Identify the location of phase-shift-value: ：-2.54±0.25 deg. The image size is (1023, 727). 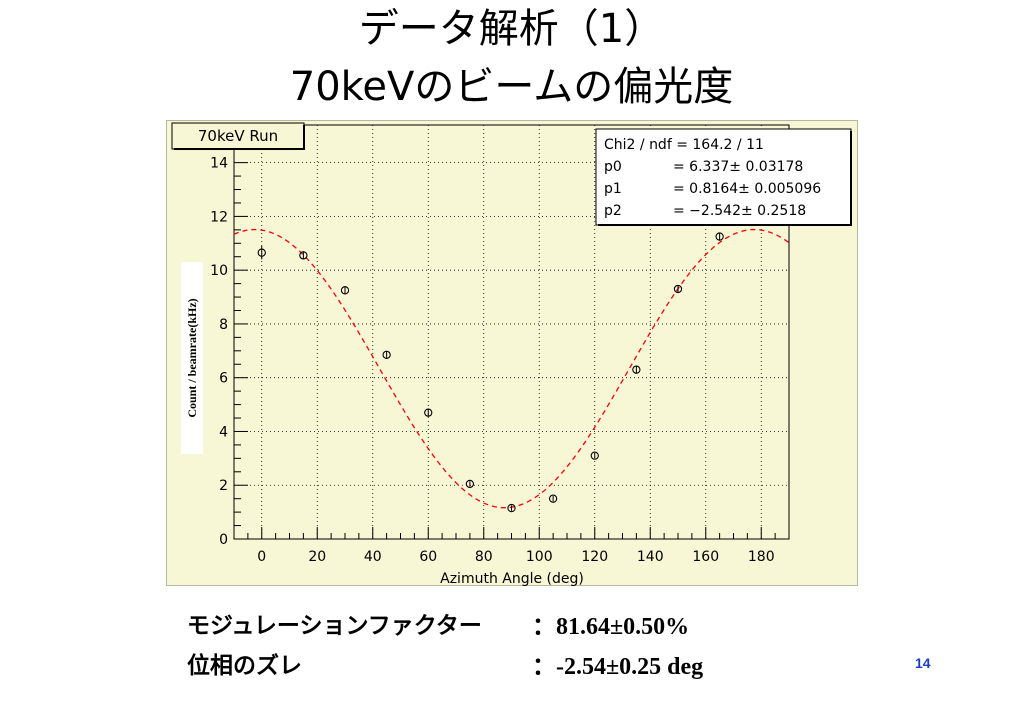
(618, 667).